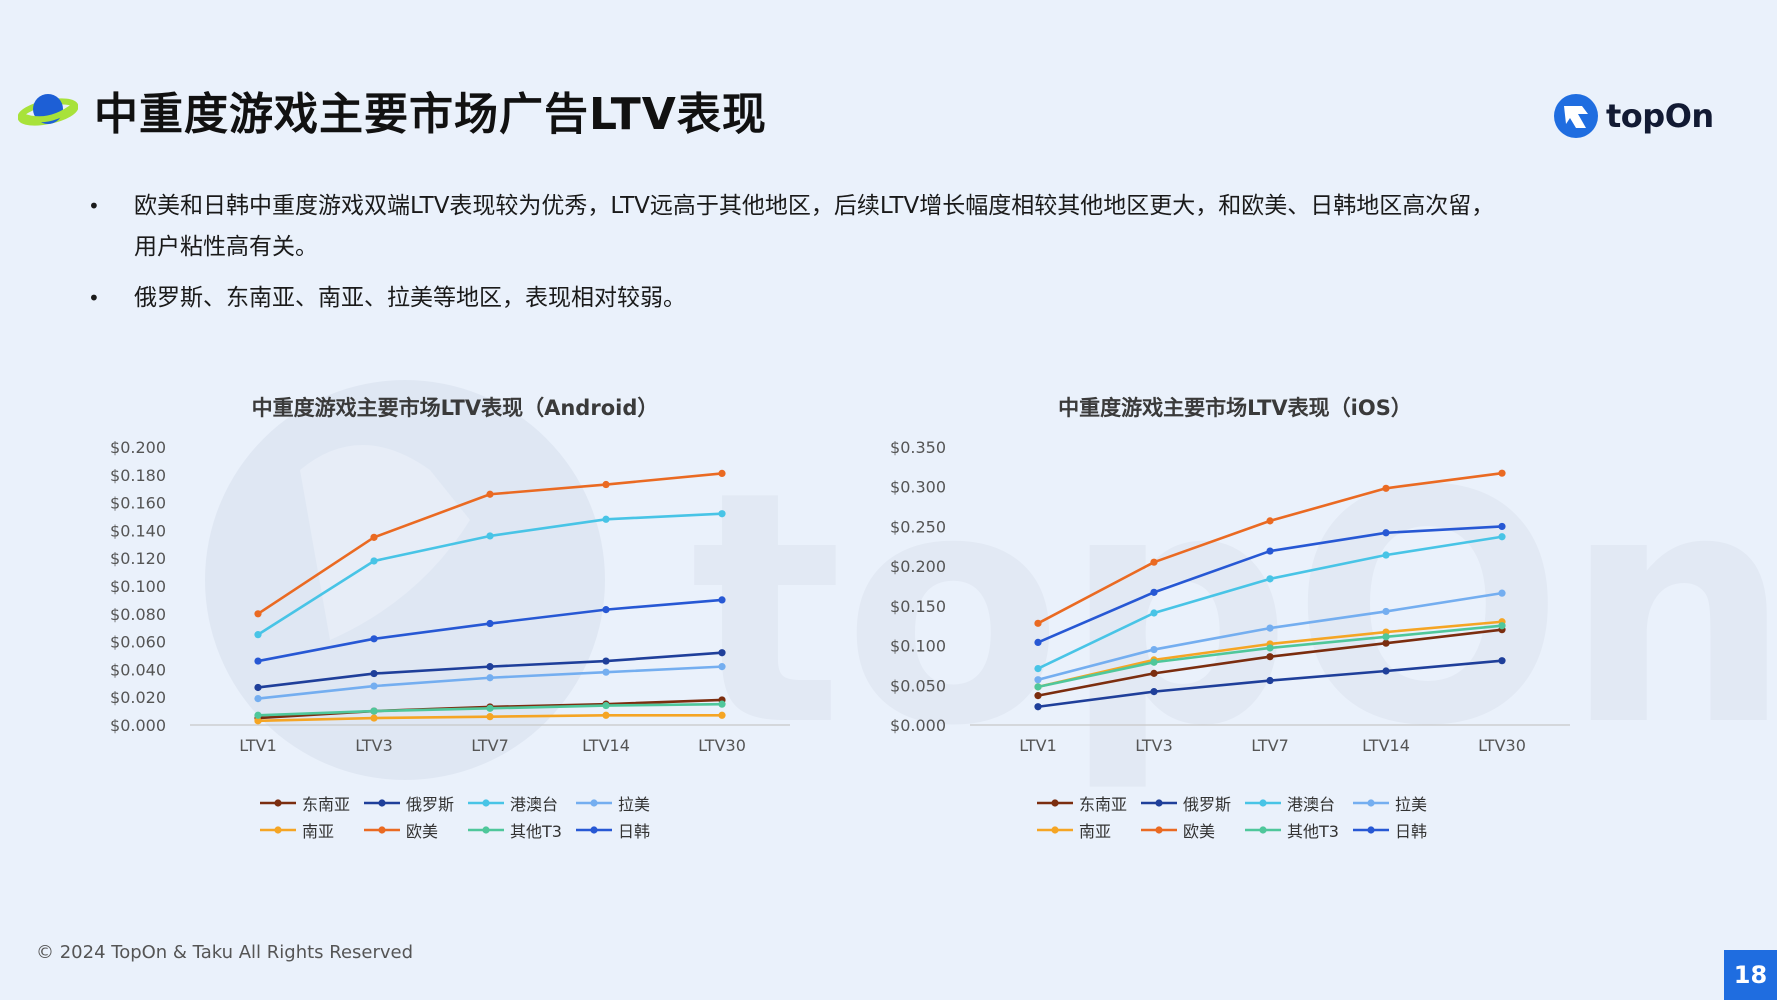 This screenshot has width=1777, height=1000. What do you see at coordinates (1411, 831) in the screenshot?
I see `legend-label: 日韩` at bounding box center [1411, 831].